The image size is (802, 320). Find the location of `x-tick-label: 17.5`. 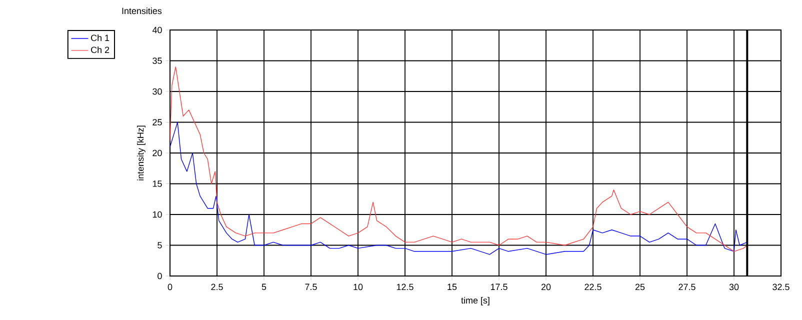

x-tick-label: 17.5 is located at coordinates (499, 287).